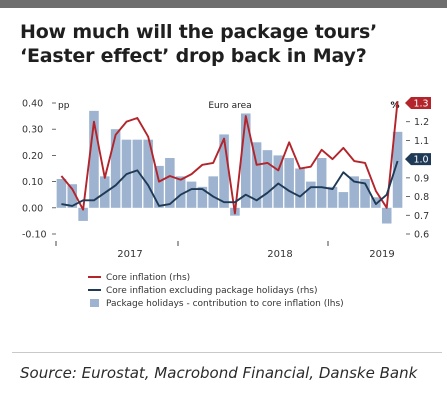 The image size is (447, 418). What do you see at coordinates (394, 106) in the screenshot?
I see `right-unit-label: %` at bounding box center [394, 106].